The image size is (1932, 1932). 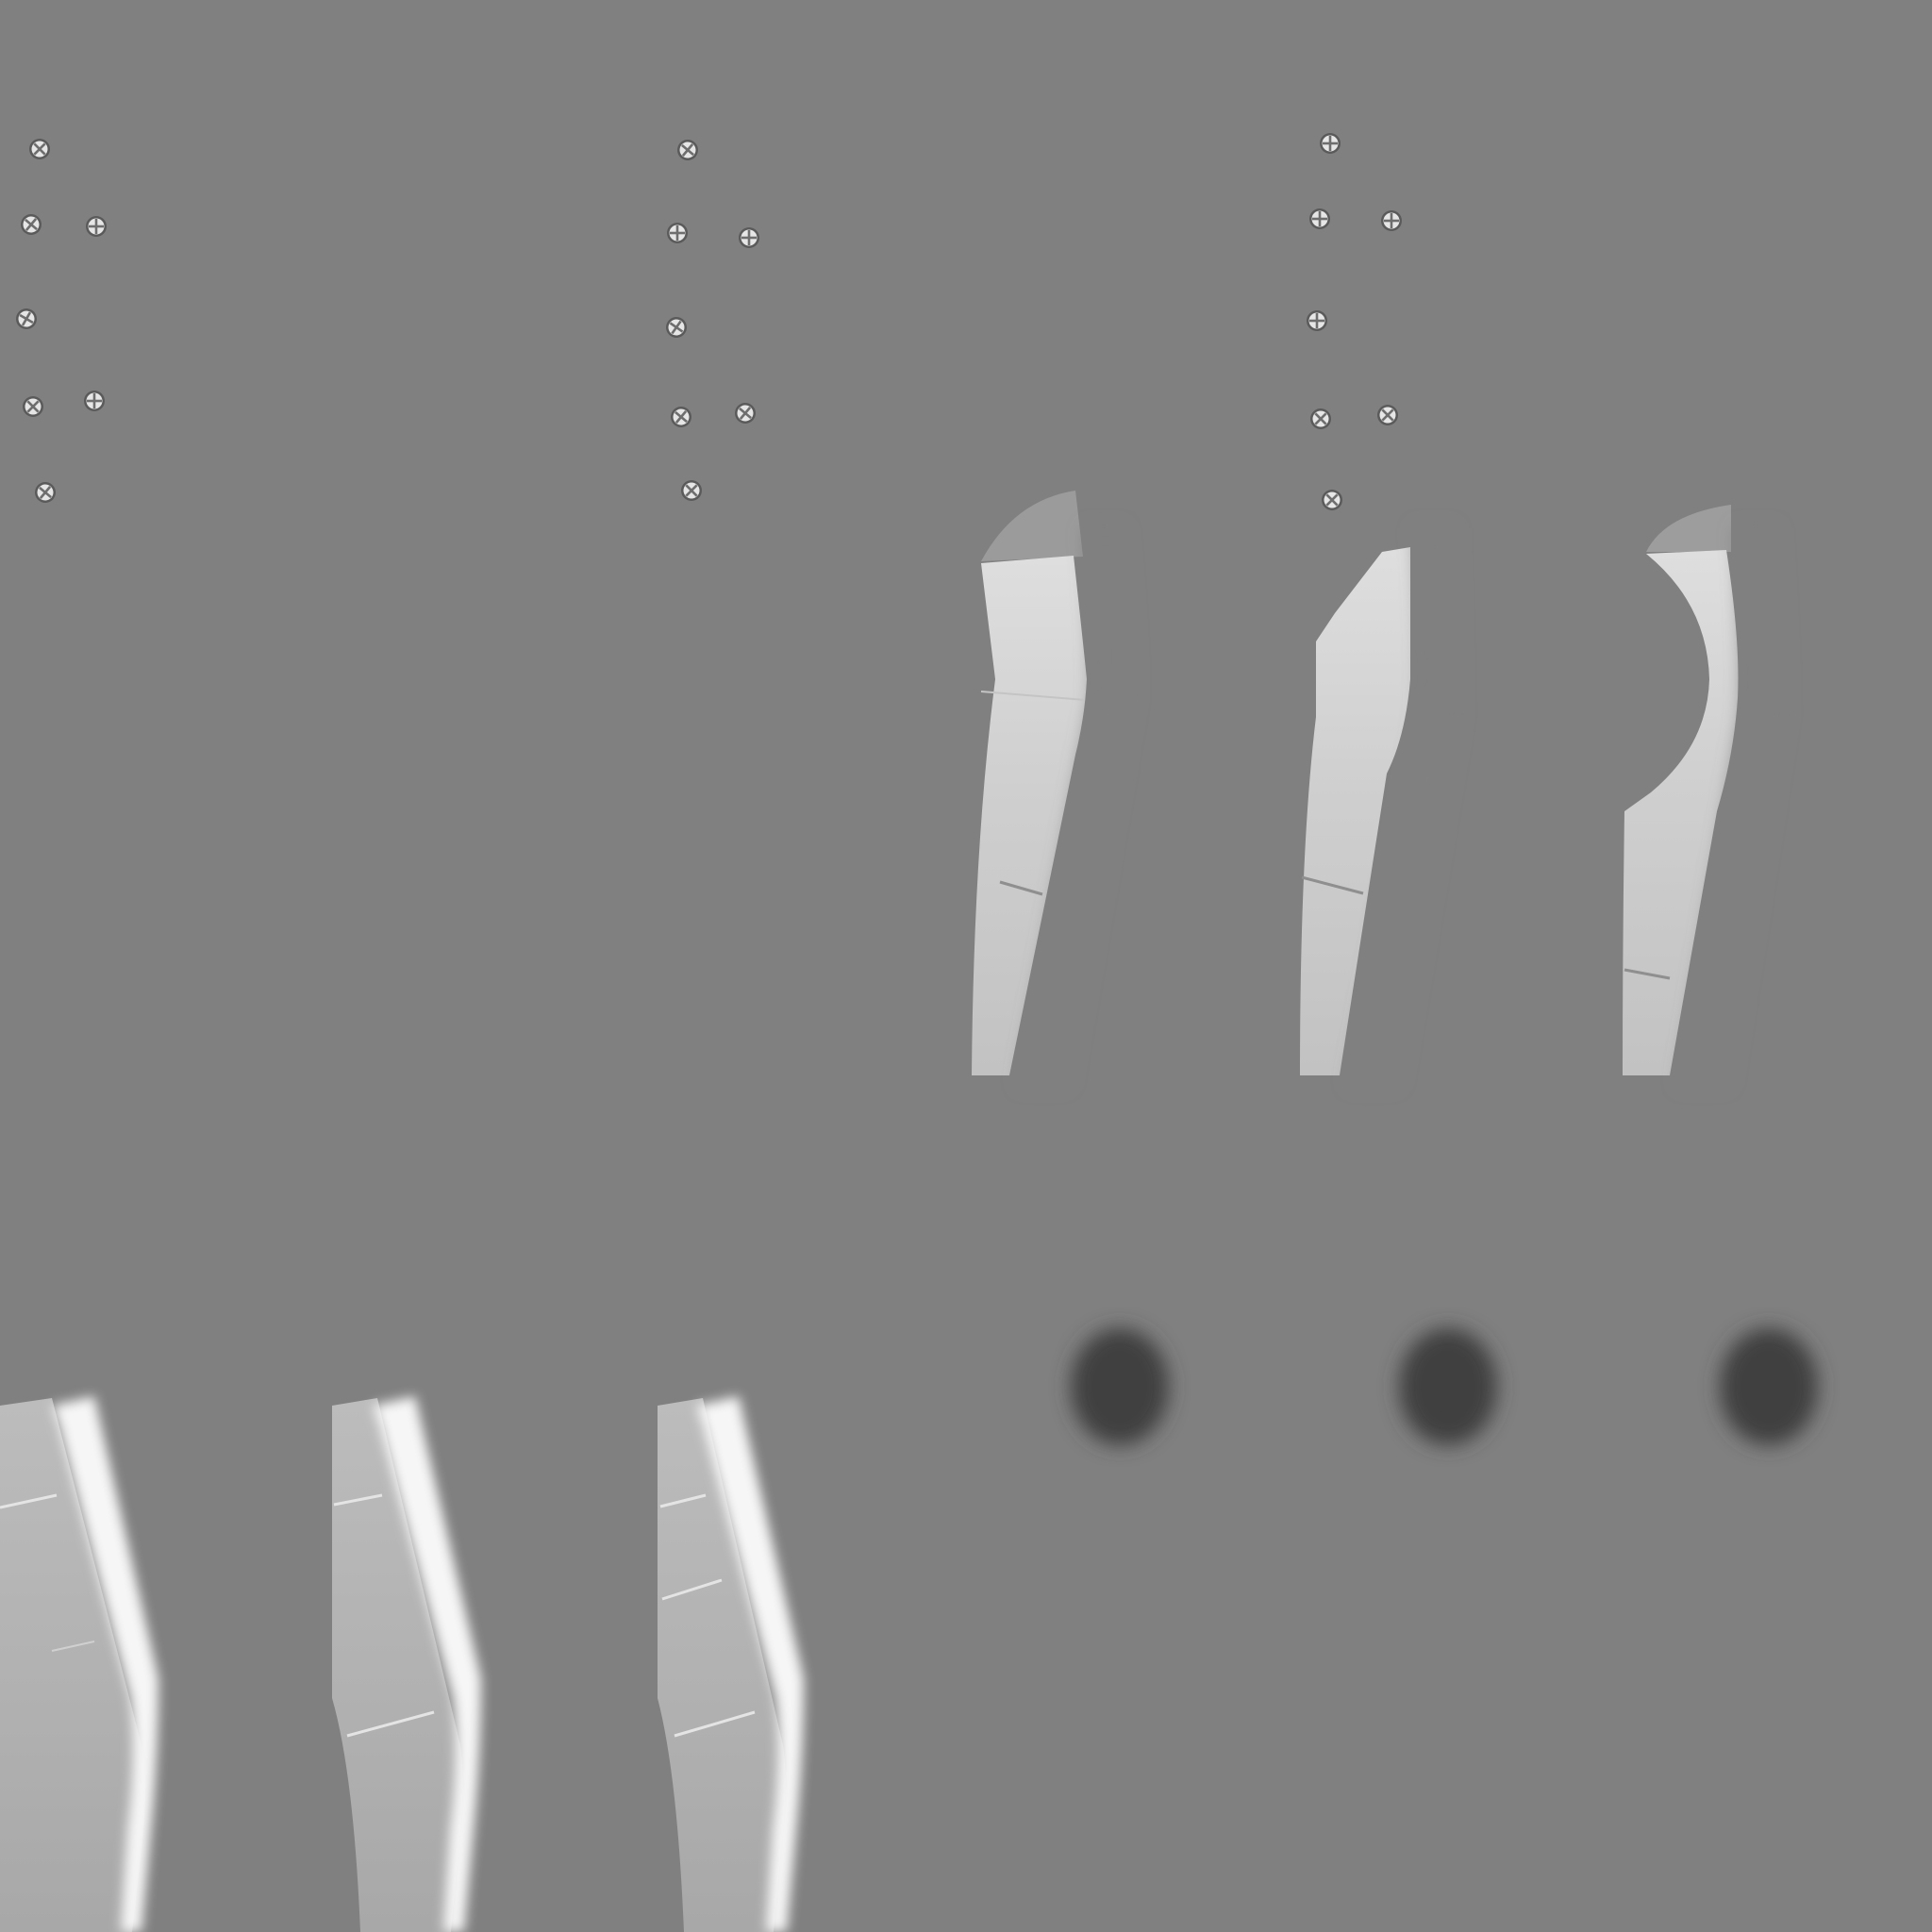 I want to click on screw-sets, so click(x=709, y=321).